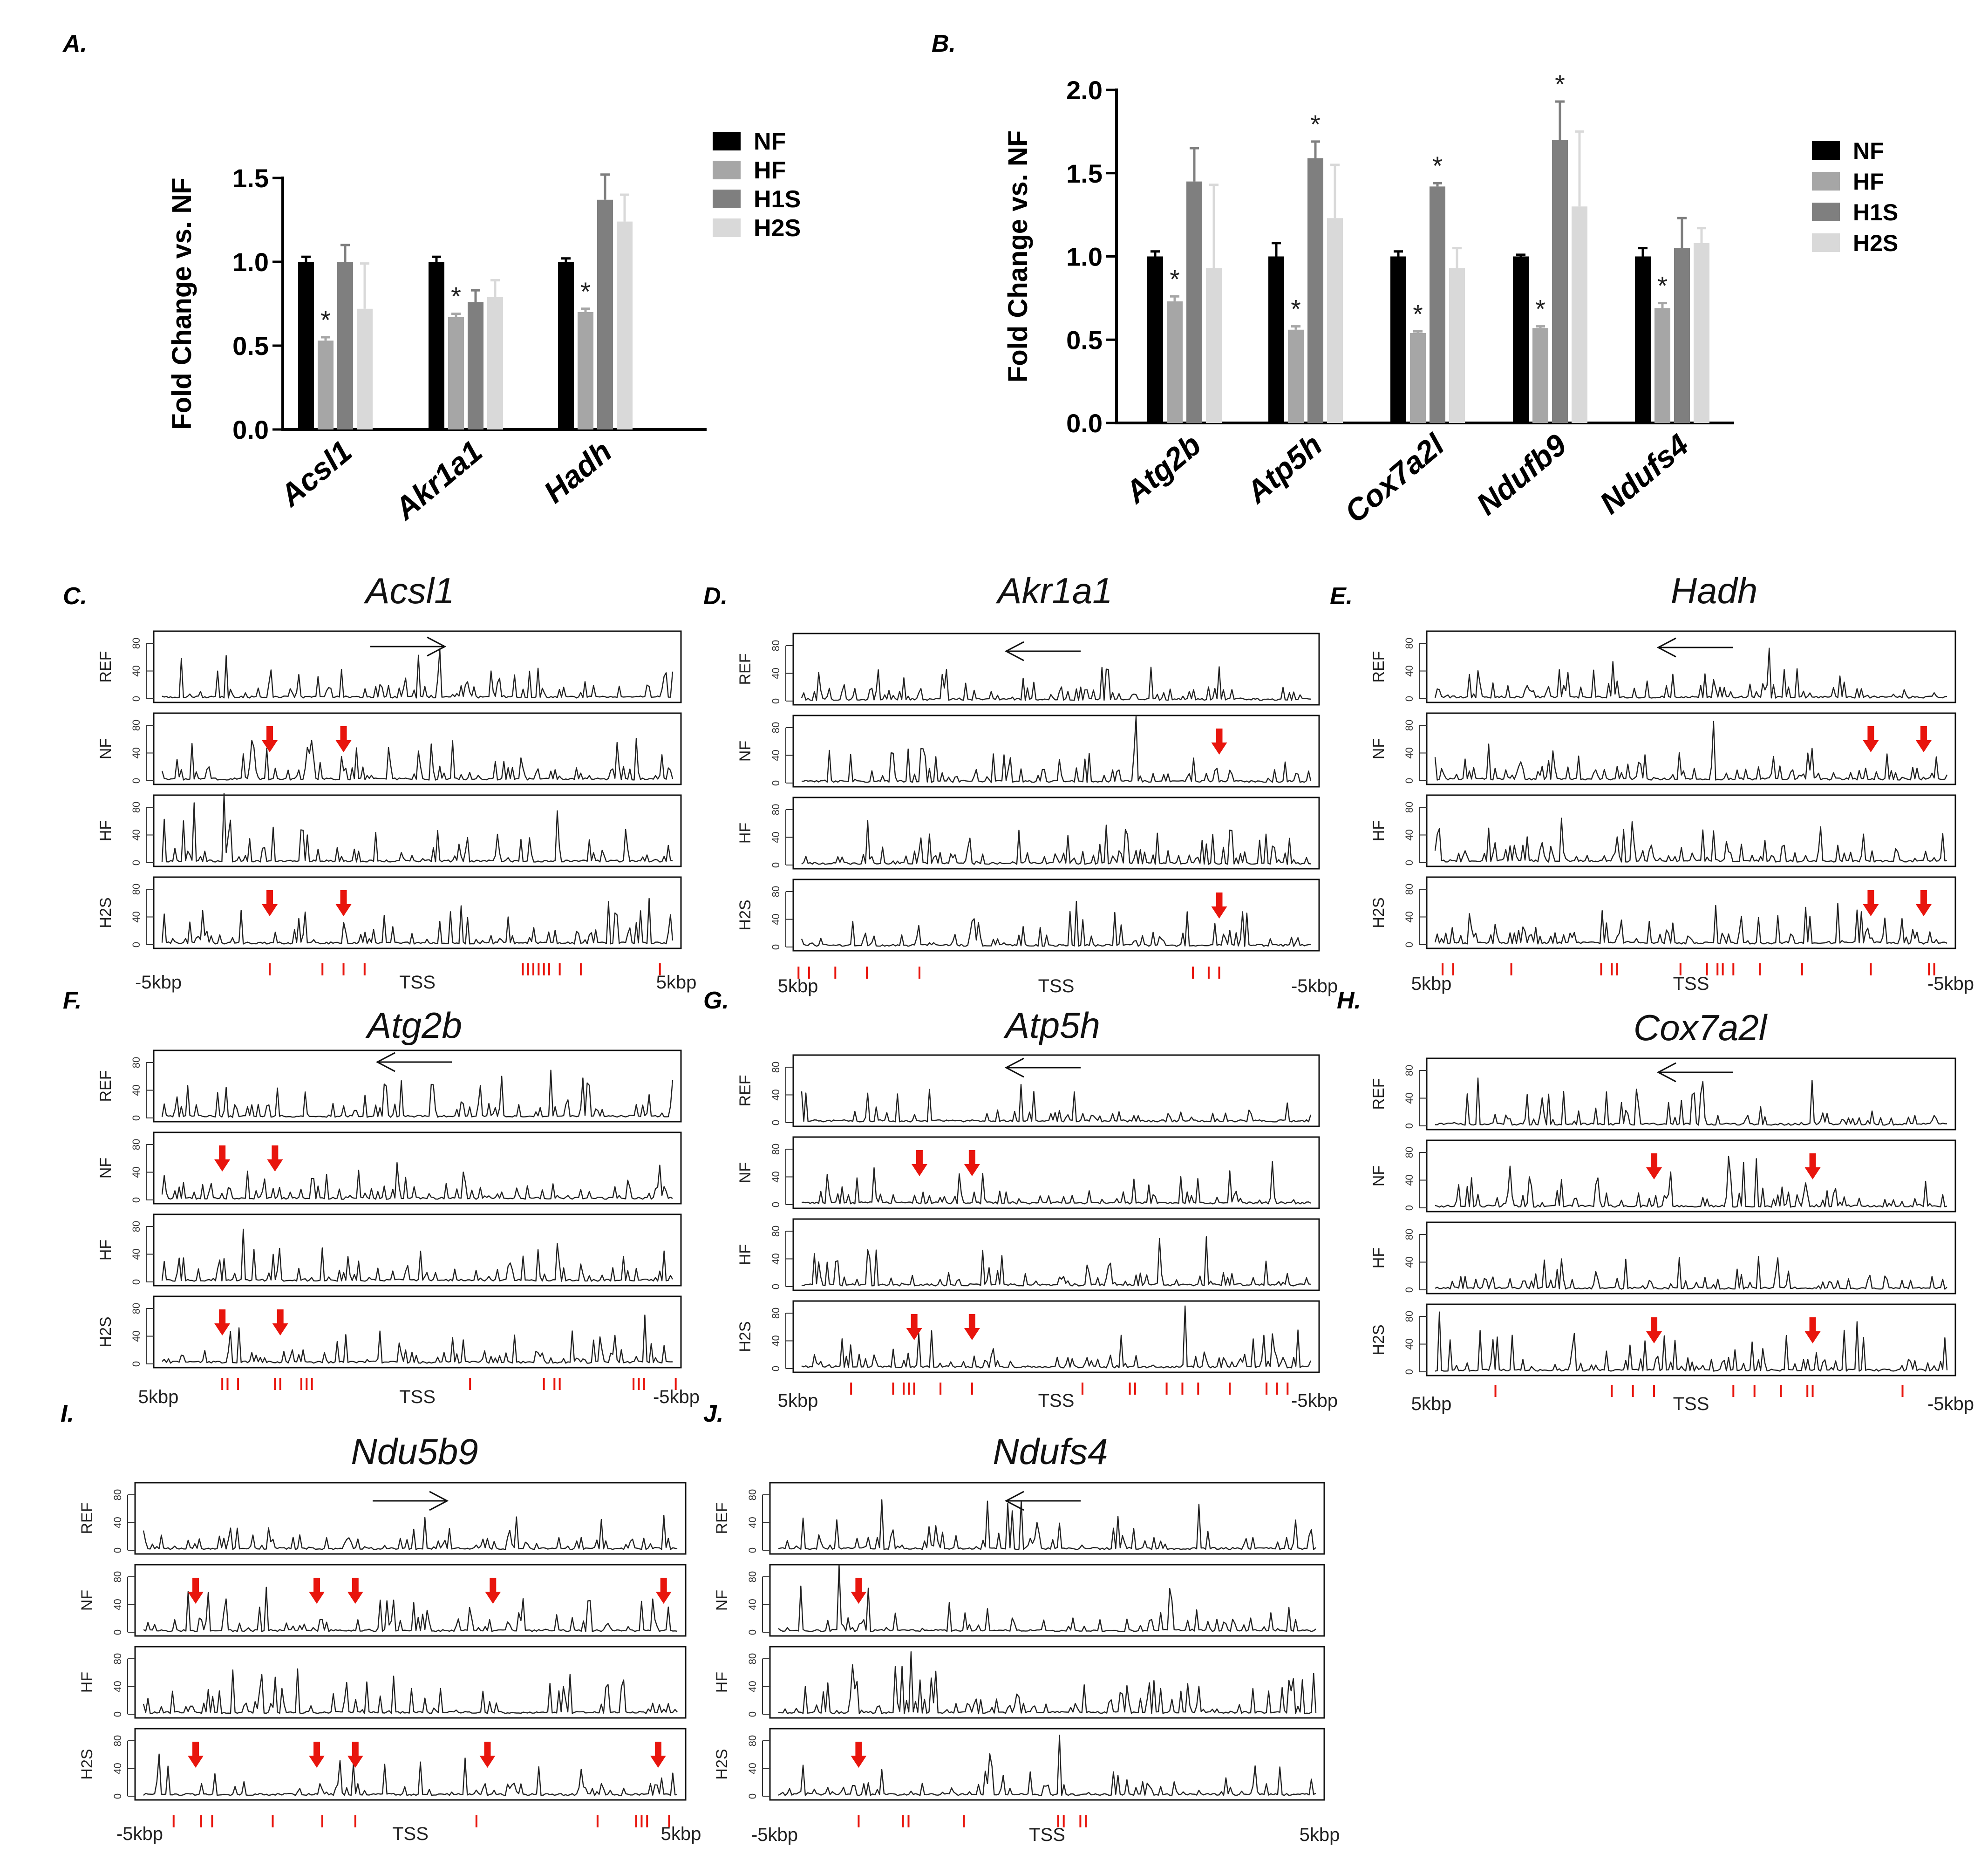 Image resolution: width=1988 pixels, height=1860 pixels. I want to click on y-tick-label: 2.0, so click(1084, 90).